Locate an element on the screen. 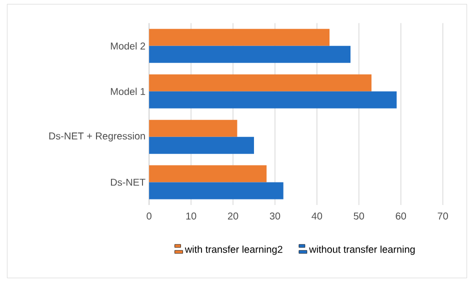  x-tick-label: 0 is located at coordinates (149, 216).